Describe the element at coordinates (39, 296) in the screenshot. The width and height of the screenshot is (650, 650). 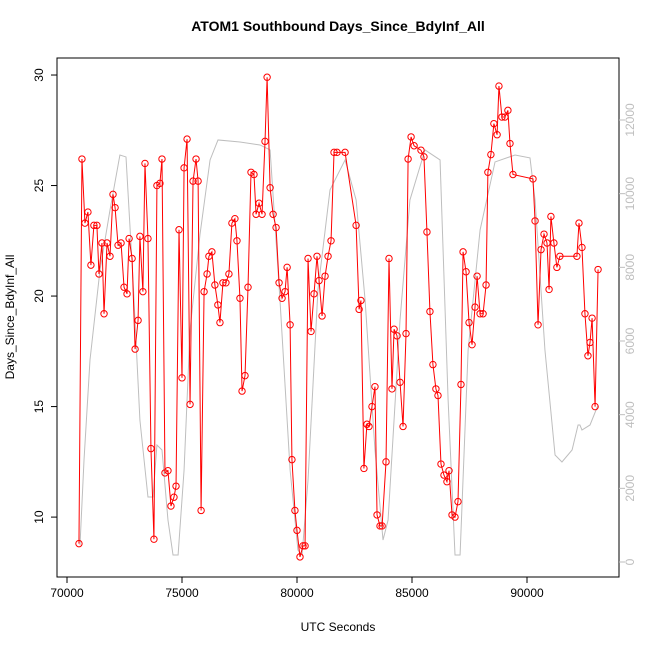
I see `y-tick-label: 20` at that location.